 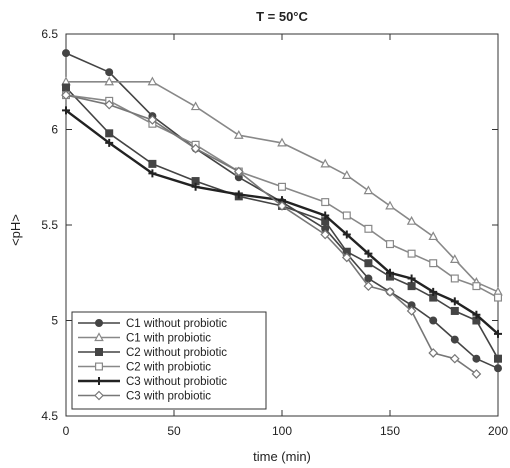 What do you see at coordinates (176, 324) in the screenshot?
I see `legend-label: C1 without probiotic` at bounding box center [176, 324].